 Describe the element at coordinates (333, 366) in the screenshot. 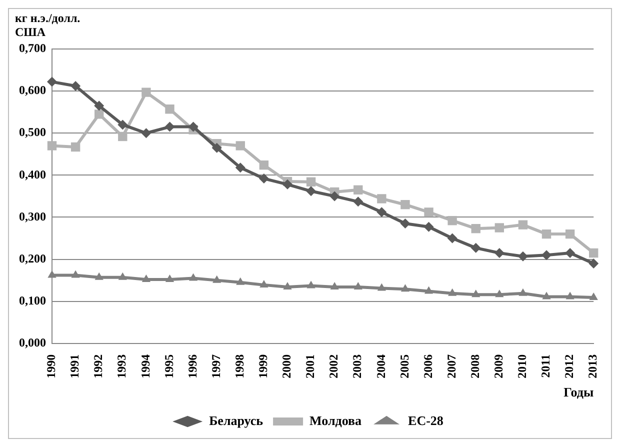

I see `x-tick-label: 2002` at that location.